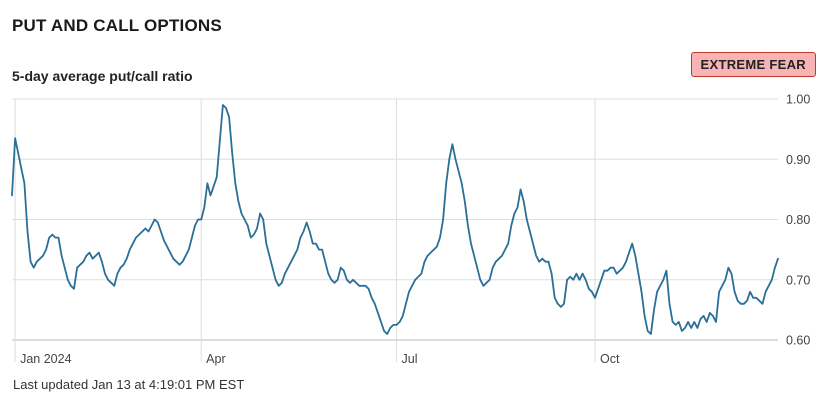  I want to click on last-updated-text: Last updated Jan 13 at 4:19:01 PM EST, so click(129, 384).